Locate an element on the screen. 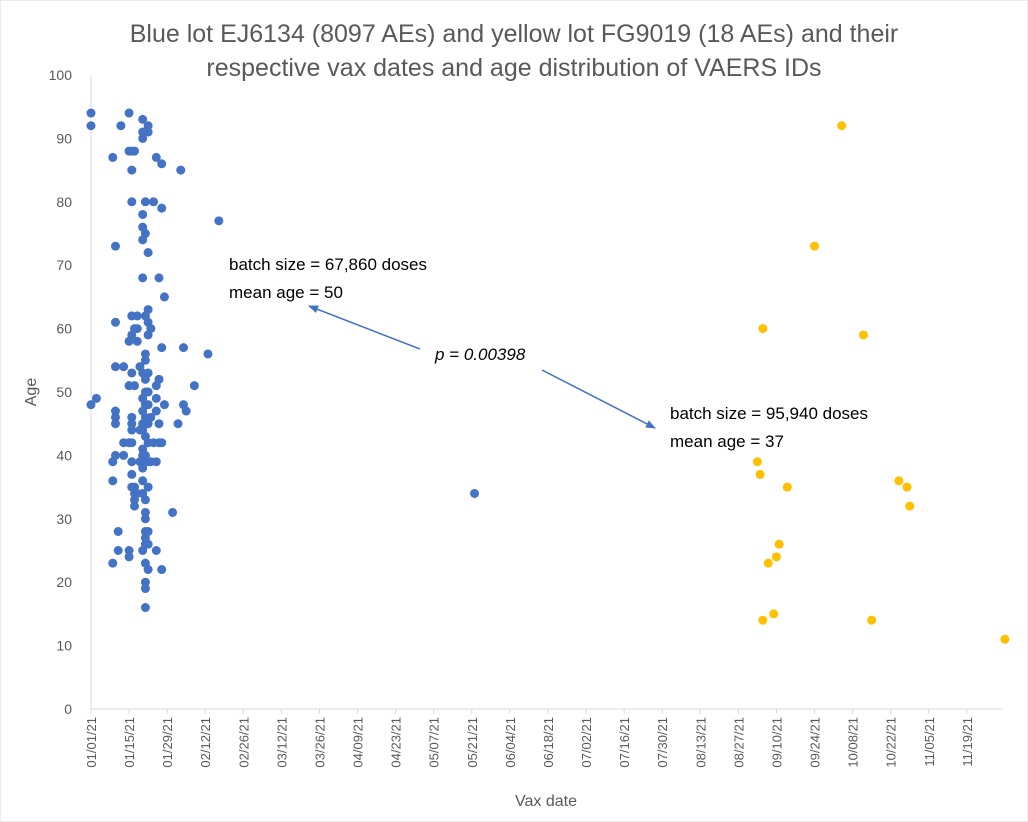 This screenshot has height=822, width=1028. y-tick-label: 100 is located at coordinates (61, 75).